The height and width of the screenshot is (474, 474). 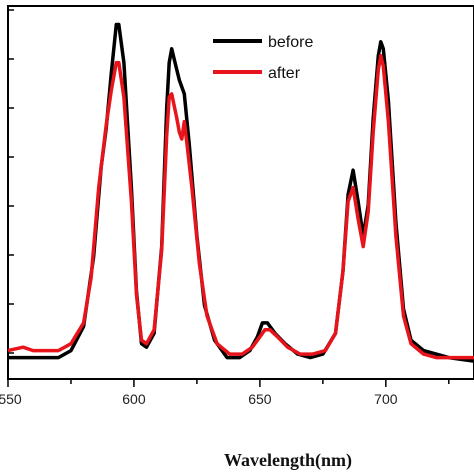 What do you see at coordinates (386, 399) in the screenshot?
I see `x-tick-label: 700` at bounding box center [386, 399].